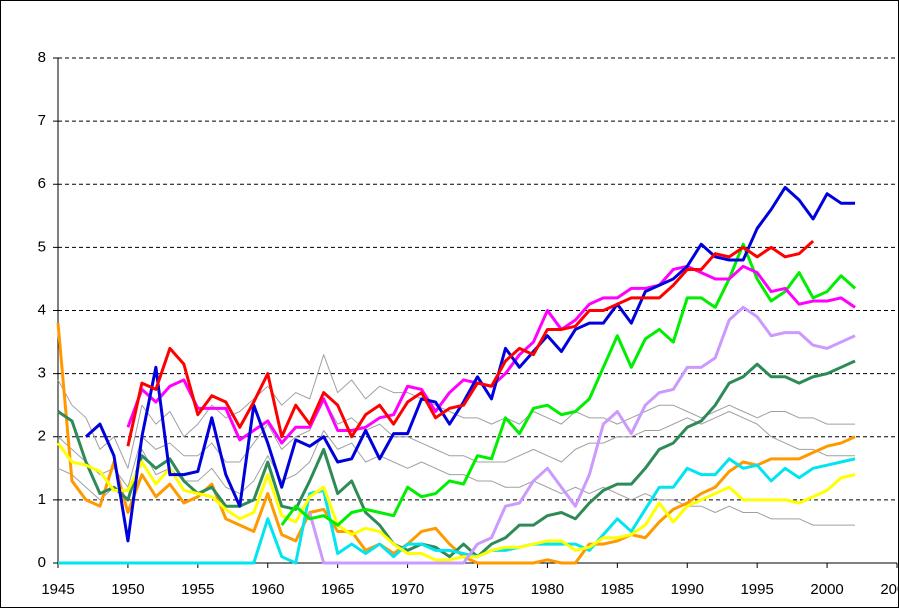  I want to click on x-tick-label: 1985, so click(617, 589).